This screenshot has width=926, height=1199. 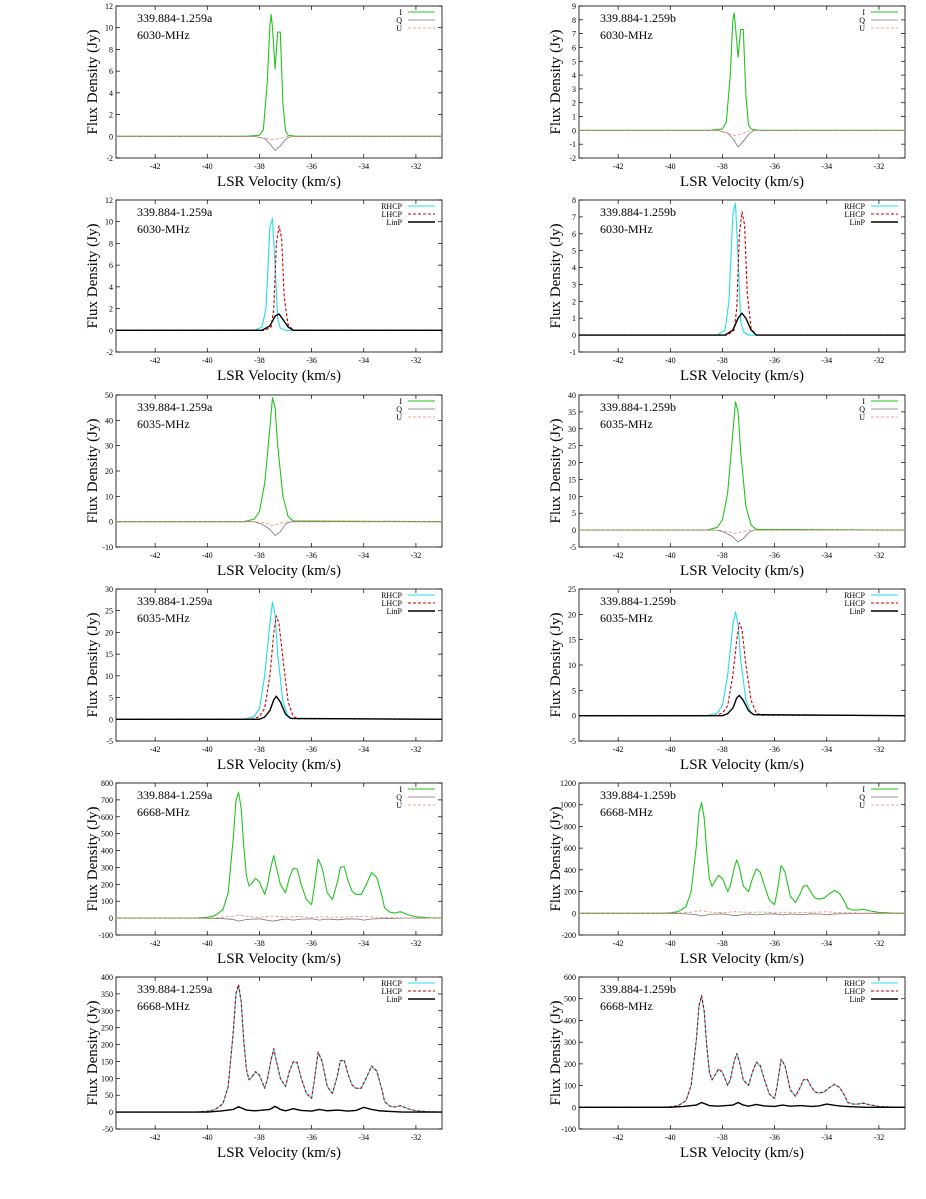 What do you see at coordinates (109, 676) in the screenshot?
I see `y-tick-label: 10` at bounding box center [109, 676].